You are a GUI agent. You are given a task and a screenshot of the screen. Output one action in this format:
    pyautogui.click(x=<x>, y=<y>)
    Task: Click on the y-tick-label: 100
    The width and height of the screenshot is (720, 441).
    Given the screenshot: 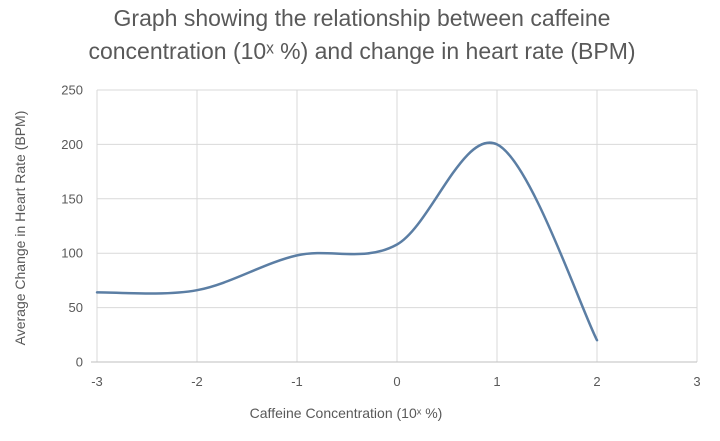 What is the action you would take?
    pyautogui.click(x=72, y=253)
    